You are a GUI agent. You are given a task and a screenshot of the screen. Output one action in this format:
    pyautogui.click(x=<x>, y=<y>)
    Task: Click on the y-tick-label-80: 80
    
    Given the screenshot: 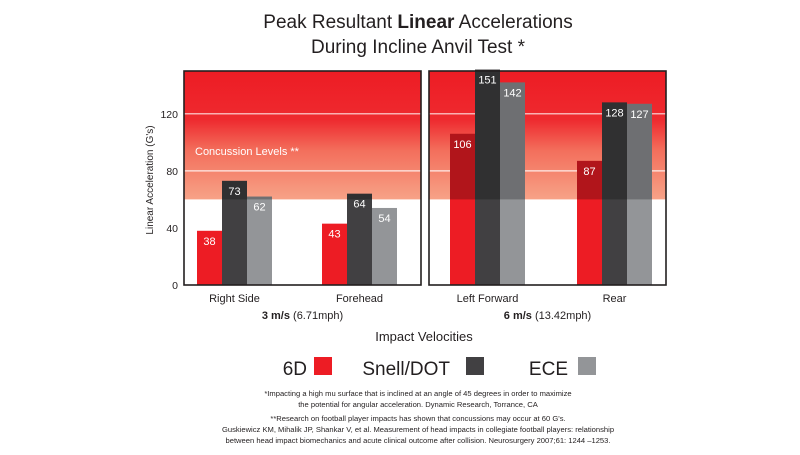 What is the action you would take?
    pyautogui.click(x=172, y=172)
    